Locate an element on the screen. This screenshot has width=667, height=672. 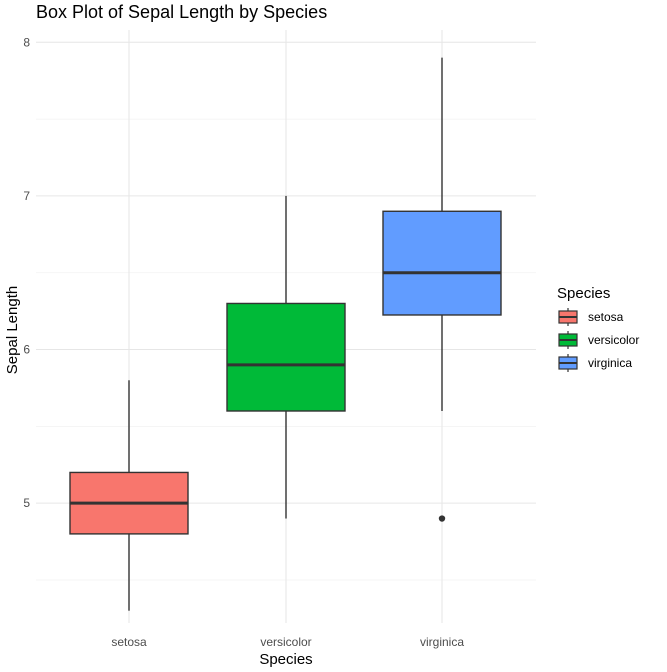
outlier-point is located at coordinates (442, 518).